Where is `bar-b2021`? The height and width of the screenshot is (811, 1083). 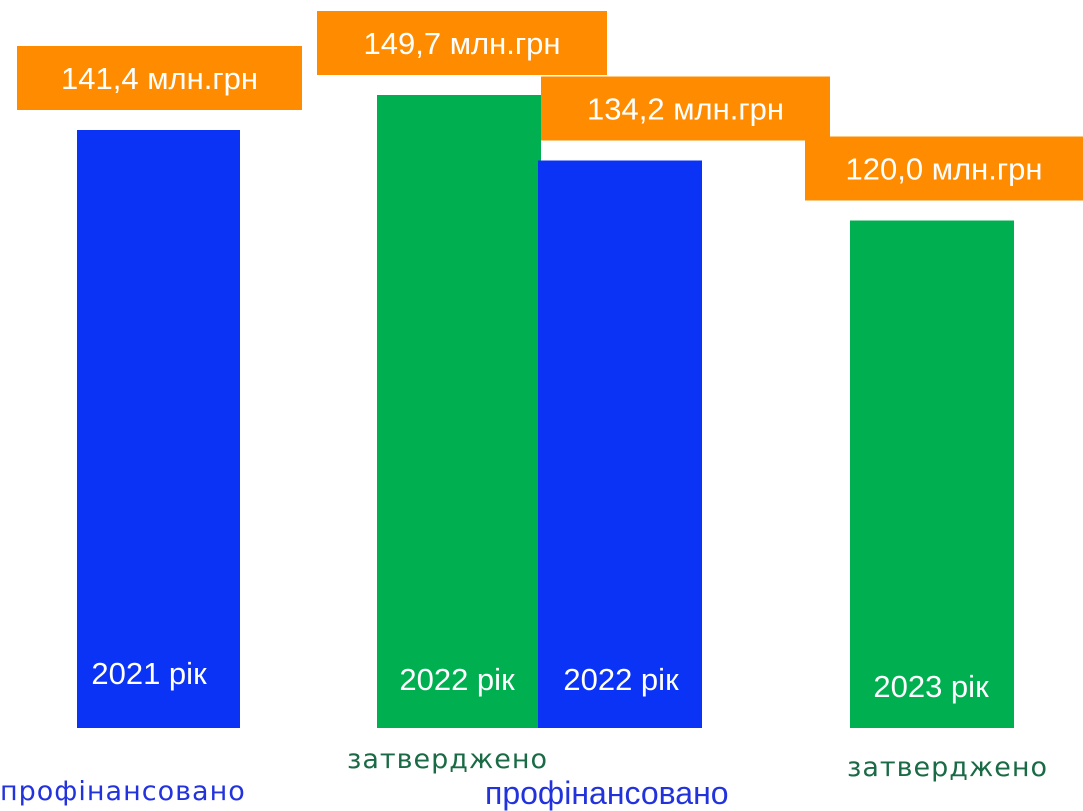
bar-b2021 is located at coordinates (158, 429).